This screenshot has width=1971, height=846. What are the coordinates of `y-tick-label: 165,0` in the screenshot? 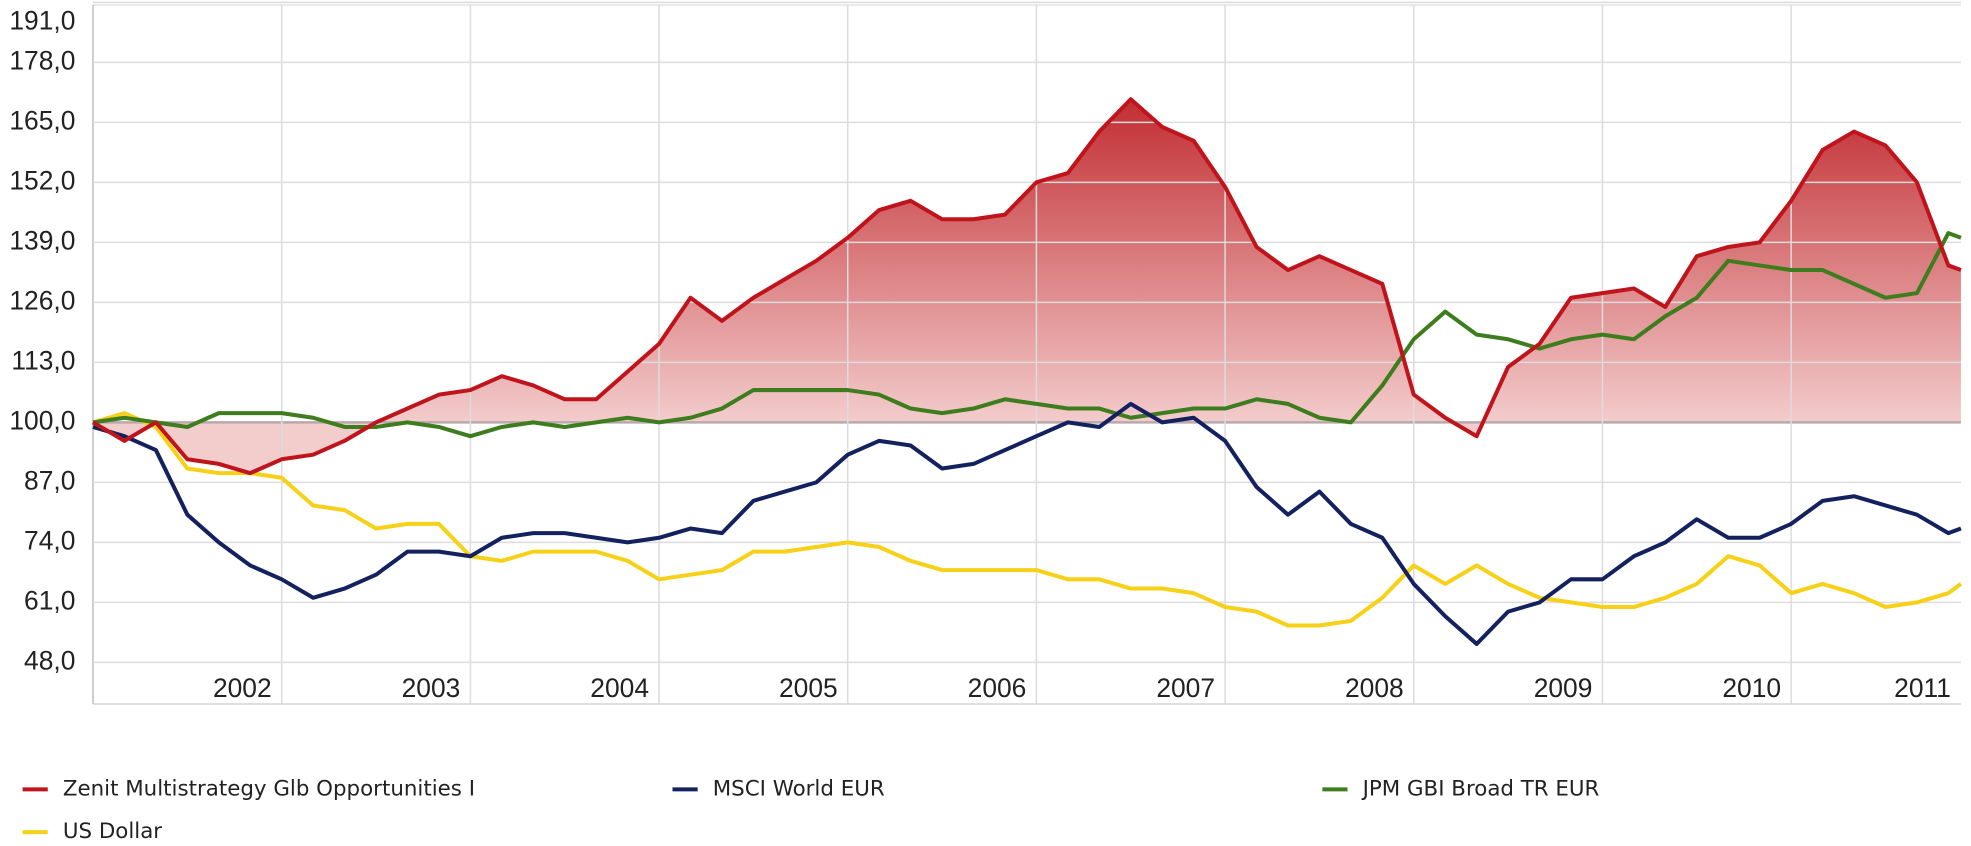 It's located at (42, 120).